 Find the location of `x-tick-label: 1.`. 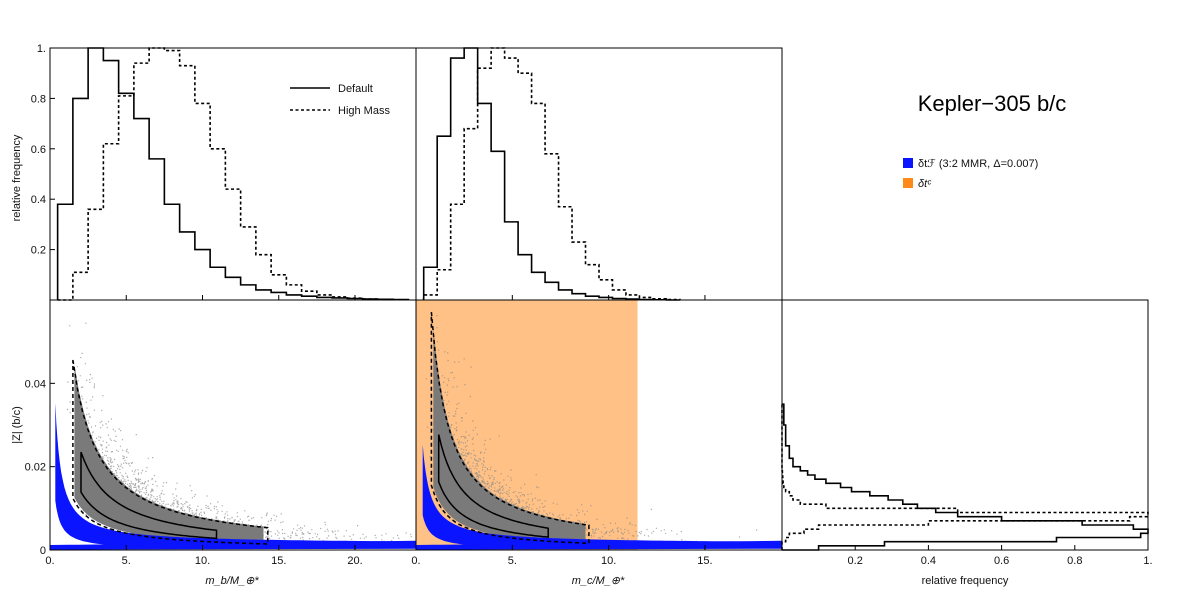

x-tick-label: 1. is located at coordinates (1147, 561).